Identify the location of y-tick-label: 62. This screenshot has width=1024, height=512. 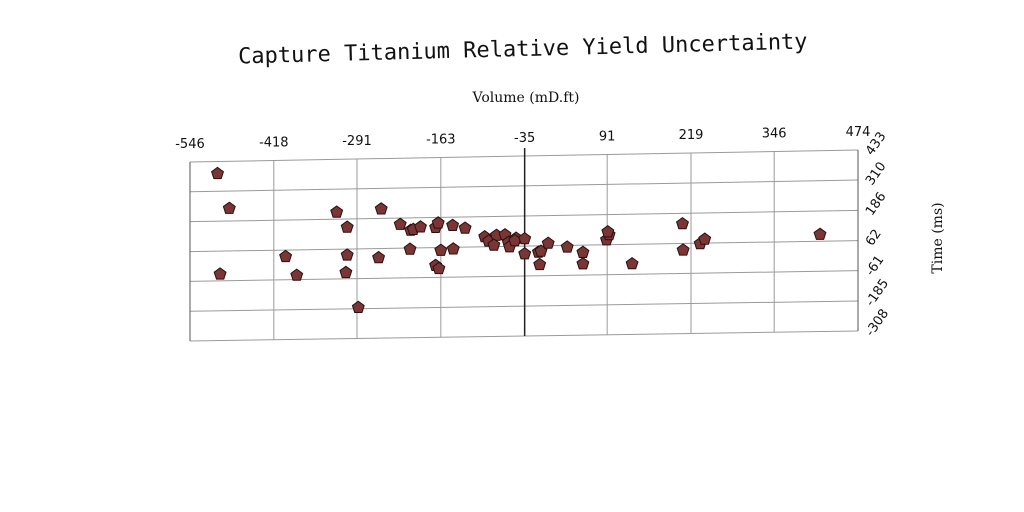
(874, 238).